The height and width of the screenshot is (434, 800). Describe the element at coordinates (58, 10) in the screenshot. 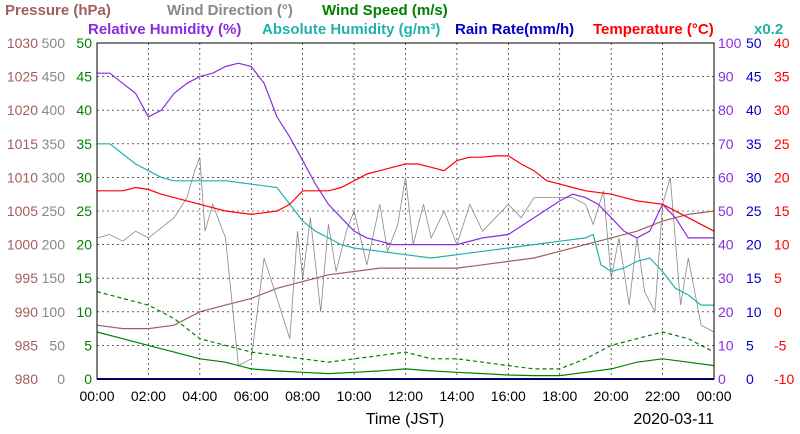

I see `legend-entry: Pressure (hPa)` at that location.